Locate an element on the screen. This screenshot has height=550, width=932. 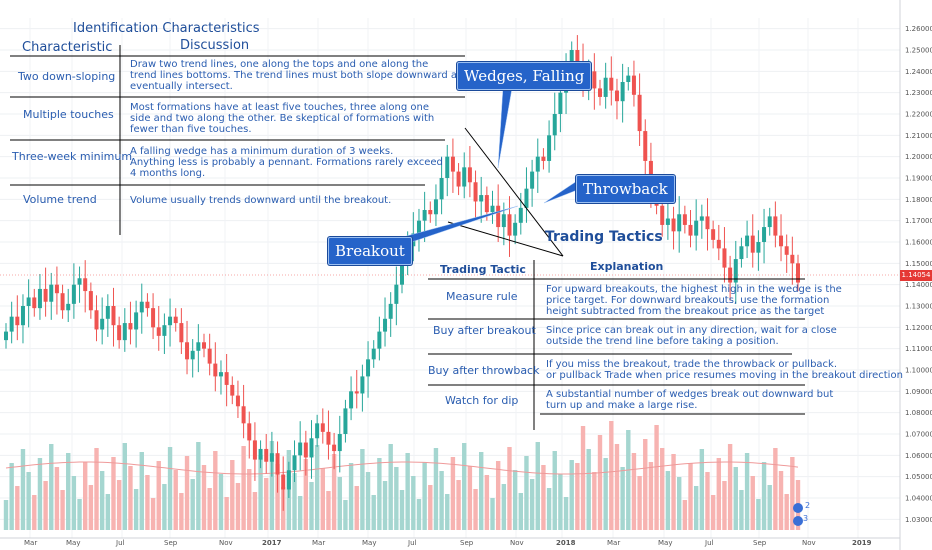
identification-title: Identification Characteristics is located at coordinates (166, 28).